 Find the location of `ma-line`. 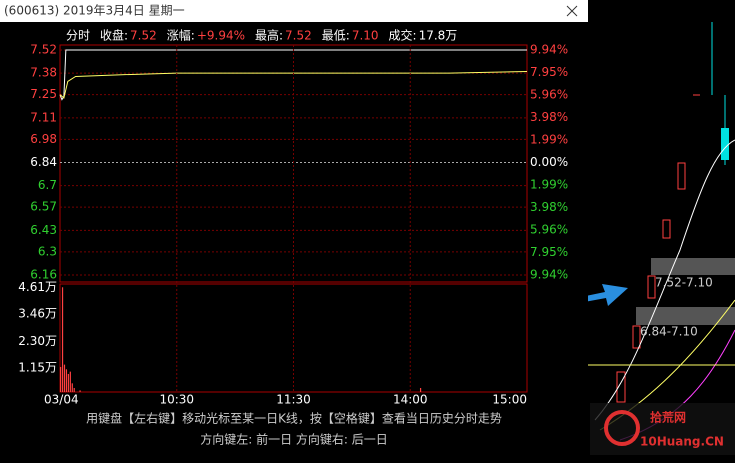

ma-line is located at coordinates (664, 280).